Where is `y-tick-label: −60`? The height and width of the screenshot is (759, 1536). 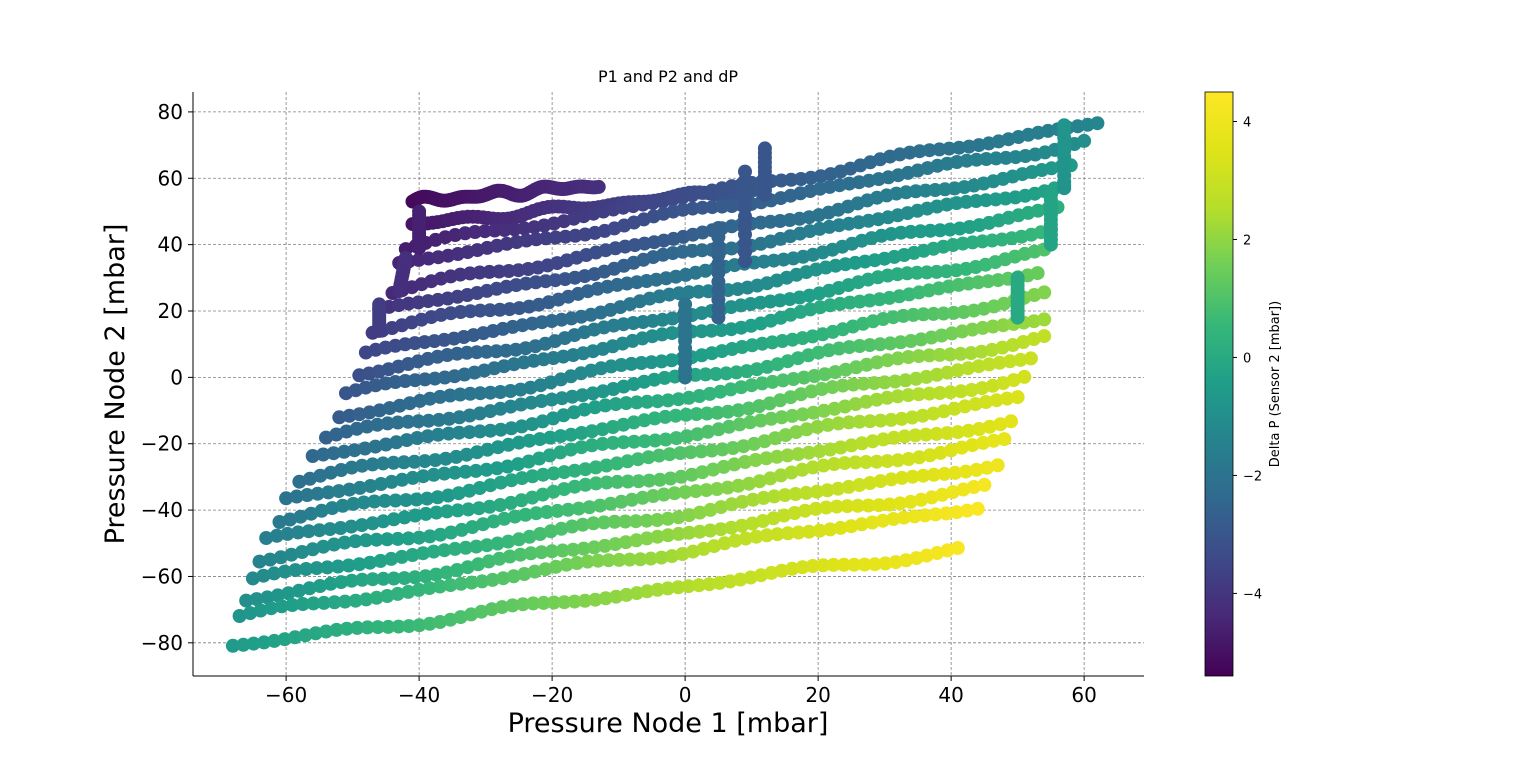
y-tick-label: −60 is located at coordinates (162, 576).